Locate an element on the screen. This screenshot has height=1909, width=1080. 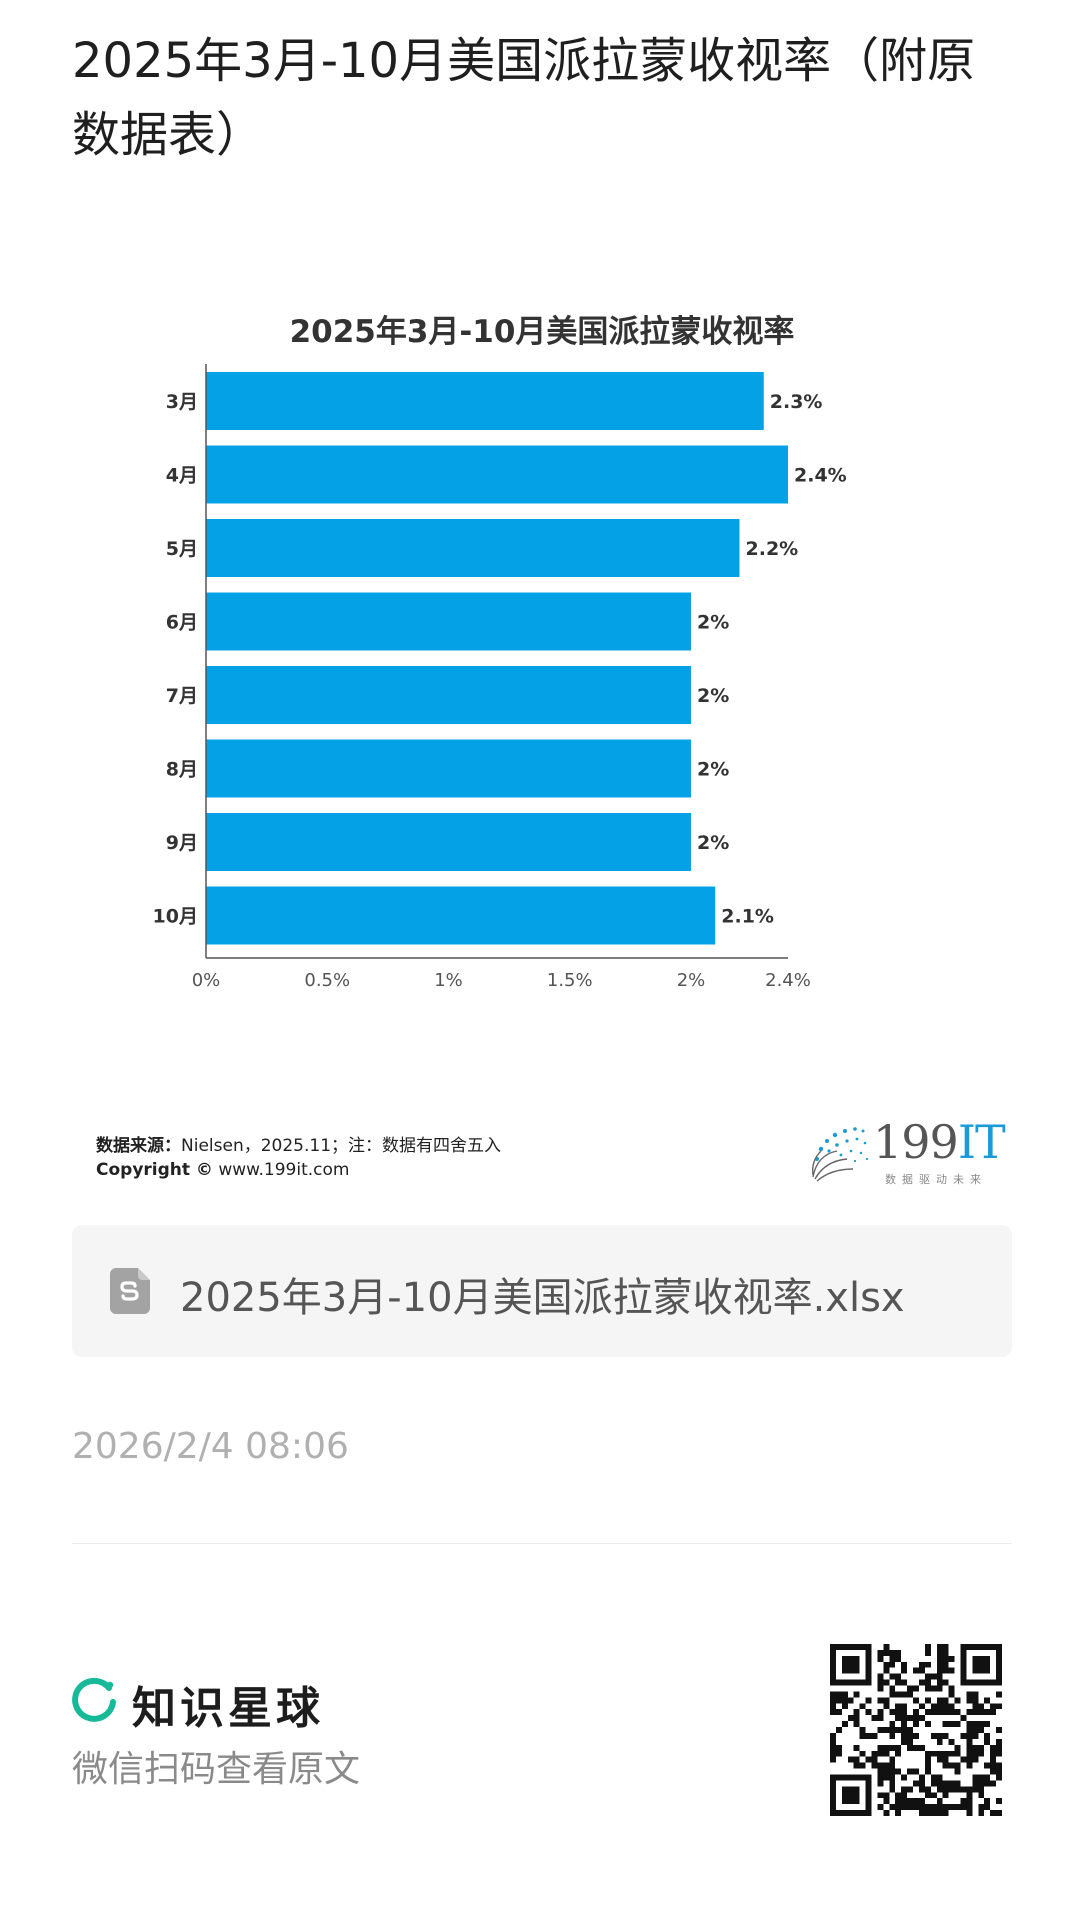
category-label: 8月 is located at coordinates (182, 770).